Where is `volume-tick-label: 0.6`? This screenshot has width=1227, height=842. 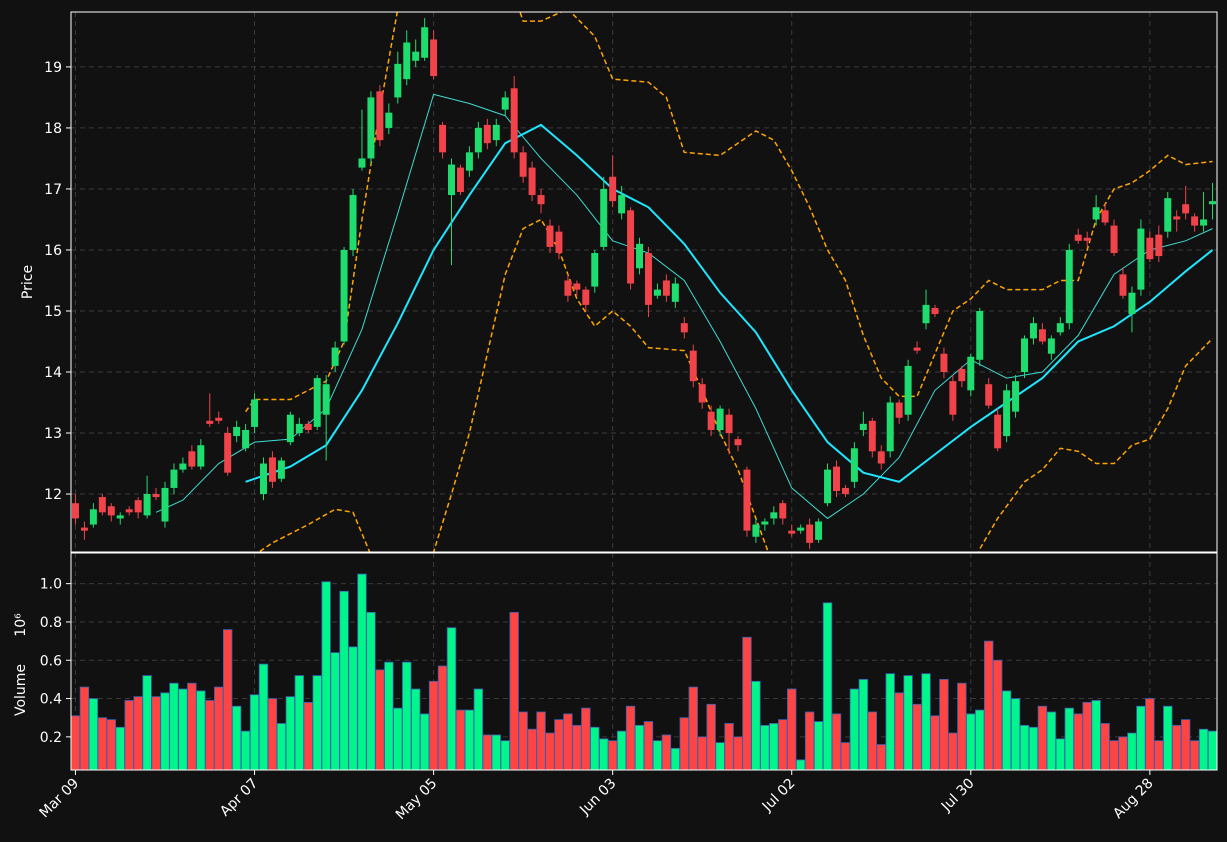
volume-tick-label: 0.6 is located at coordinates (51, 661).